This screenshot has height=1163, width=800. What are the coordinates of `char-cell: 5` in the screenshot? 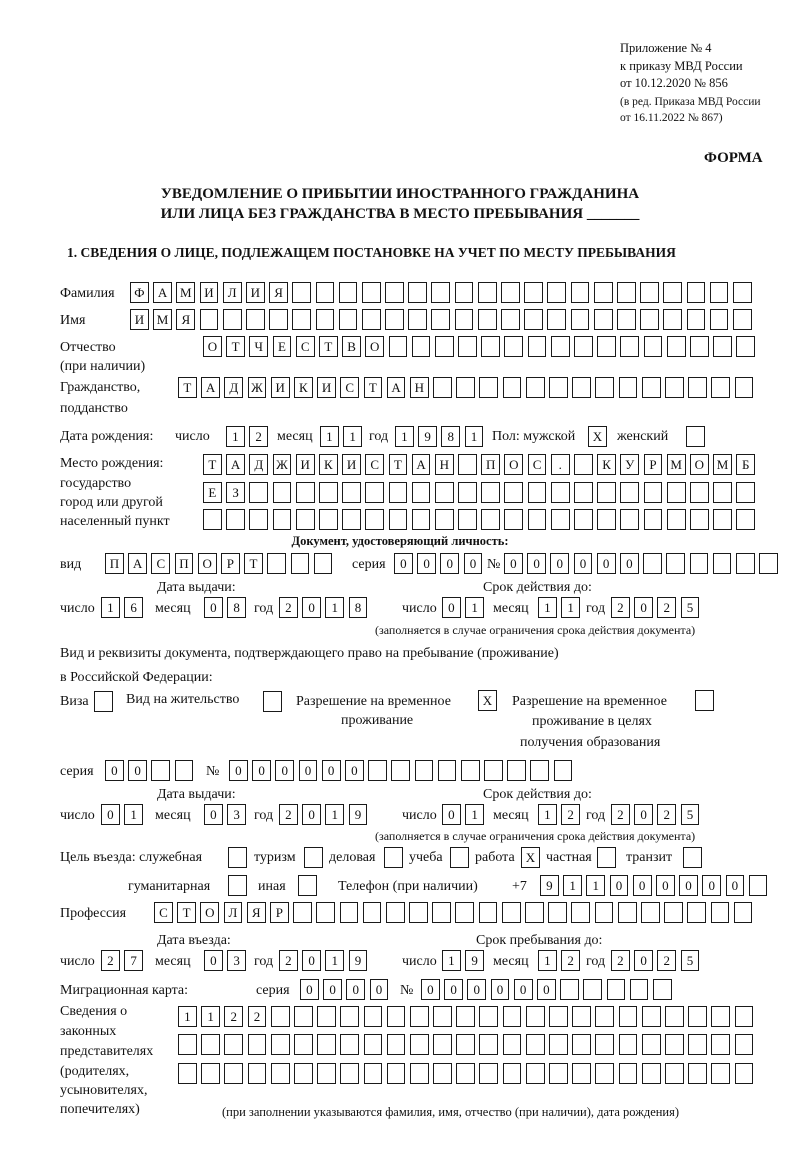 It's located at (690, 814).